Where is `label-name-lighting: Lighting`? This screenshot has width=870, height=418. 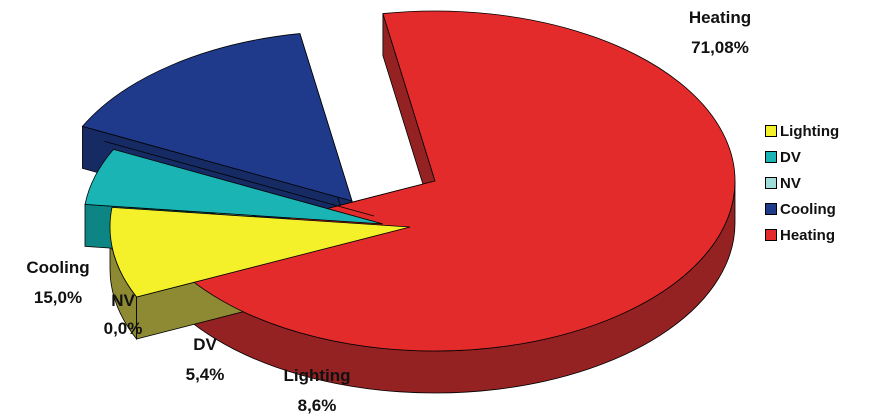 label-name-lighting: Lighting is located at coordinates (316, 375).